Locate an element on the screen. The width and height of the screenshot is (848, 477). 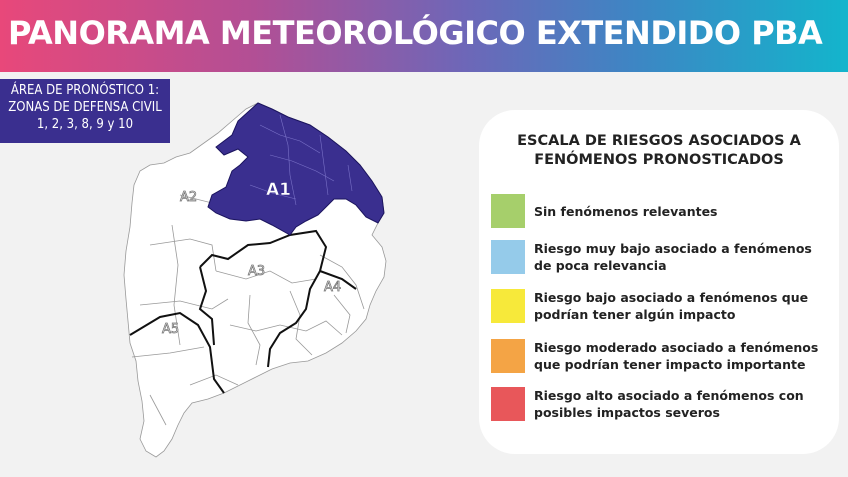
region-border-a3-left is located at coordinates (206, 306).